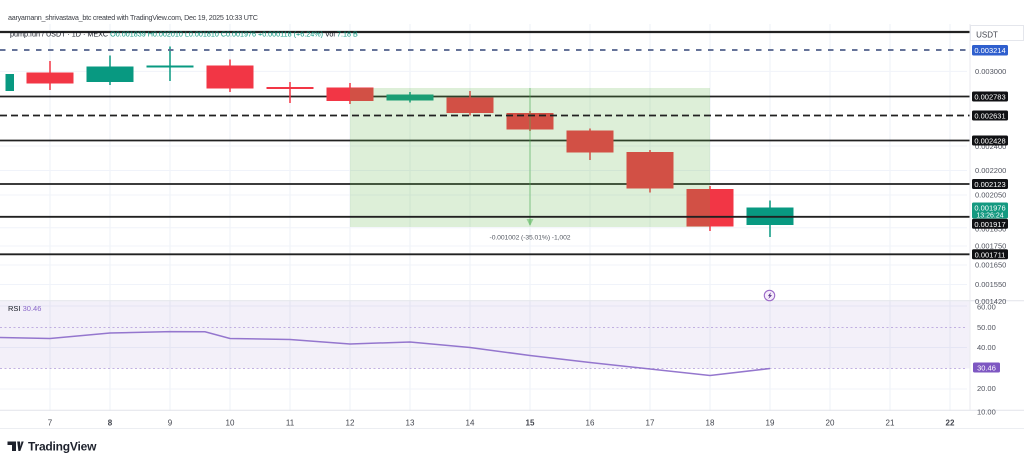 The width and height of the screenshot is (1024, 469). I want to click on svg-text: RSI 30.46, so click(24, 308).